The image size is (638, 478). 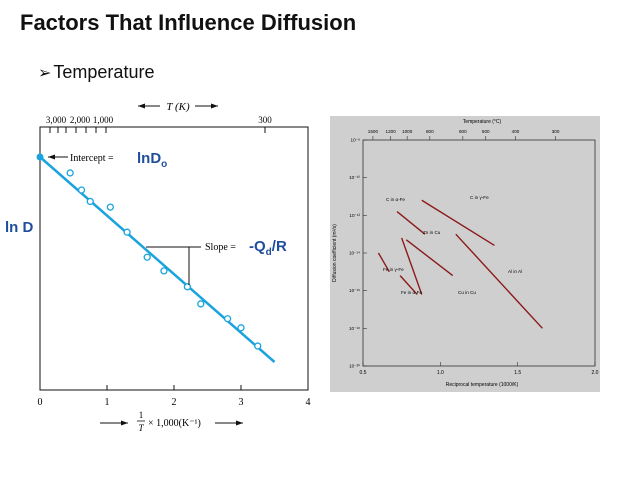 What do you see at coordinates (174, 387) in the screenshot?
I see `bottom-ticks` at bounding box center [174, 387].